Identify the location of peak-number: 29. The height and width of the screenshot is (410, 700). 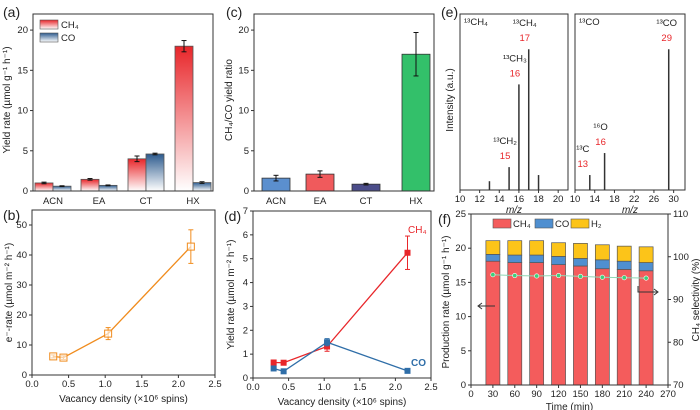
(666, 38).